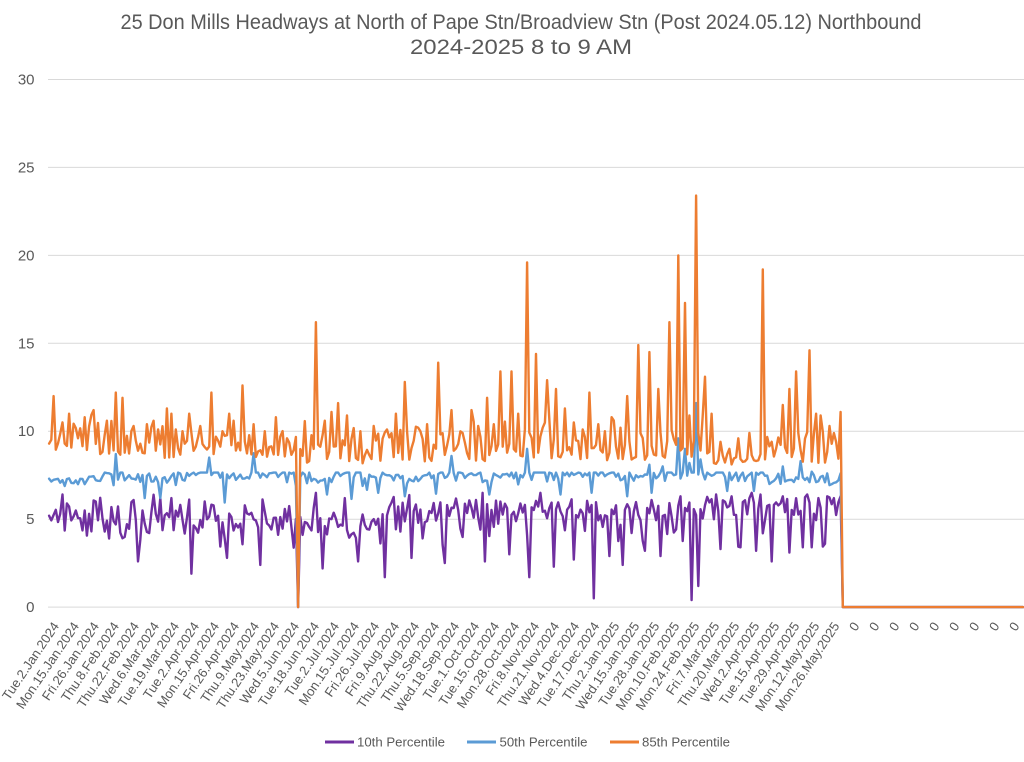 The width and height of the screenshot is (1024, 762). What do you see at coordinates (26, 431) in the screenshot?
I see `svg-text: 10` at bounding box center [26, 431].